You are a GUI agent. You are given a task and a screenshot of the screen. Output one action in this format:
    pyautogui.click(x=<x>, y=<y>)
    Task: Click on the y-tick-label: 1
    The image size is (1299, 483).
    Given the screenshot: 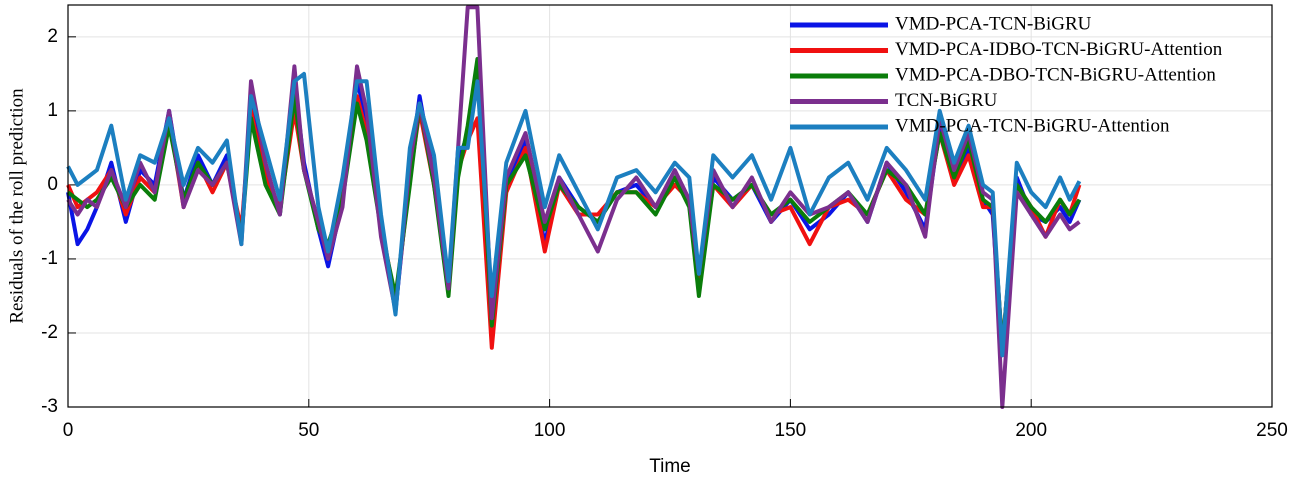 What is the action you would take?
    pyautogui.click(x=52, y=110)
    